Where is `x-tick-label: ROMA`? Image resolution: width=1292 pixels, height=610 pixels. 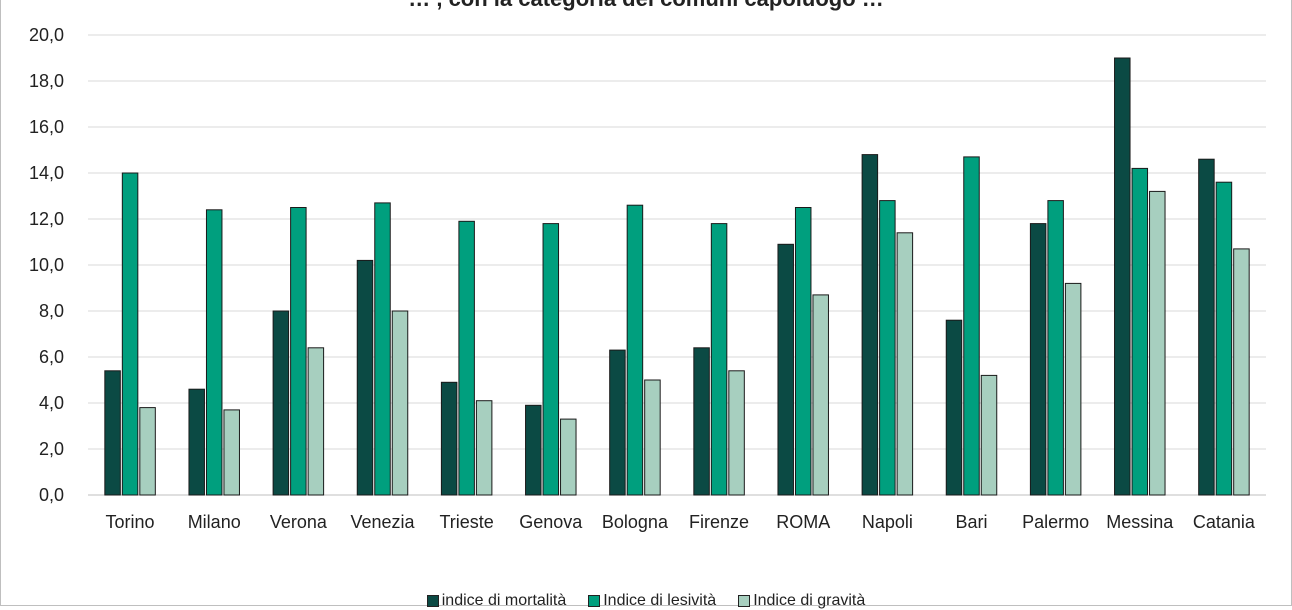
x-tick-label: ROMA is located at coordinates (803, 522).